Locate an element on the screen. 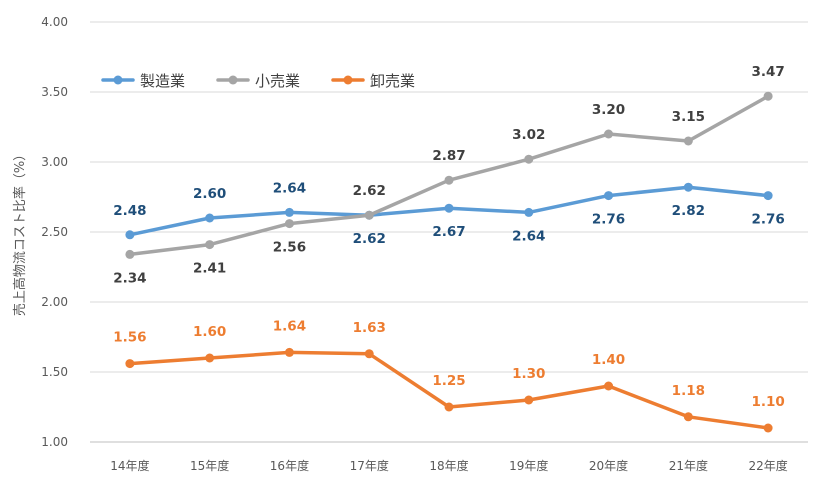 The height and width of the screenshot is (485, 816). y-tick-label: 4.00 is located at coordinates (54, 22).